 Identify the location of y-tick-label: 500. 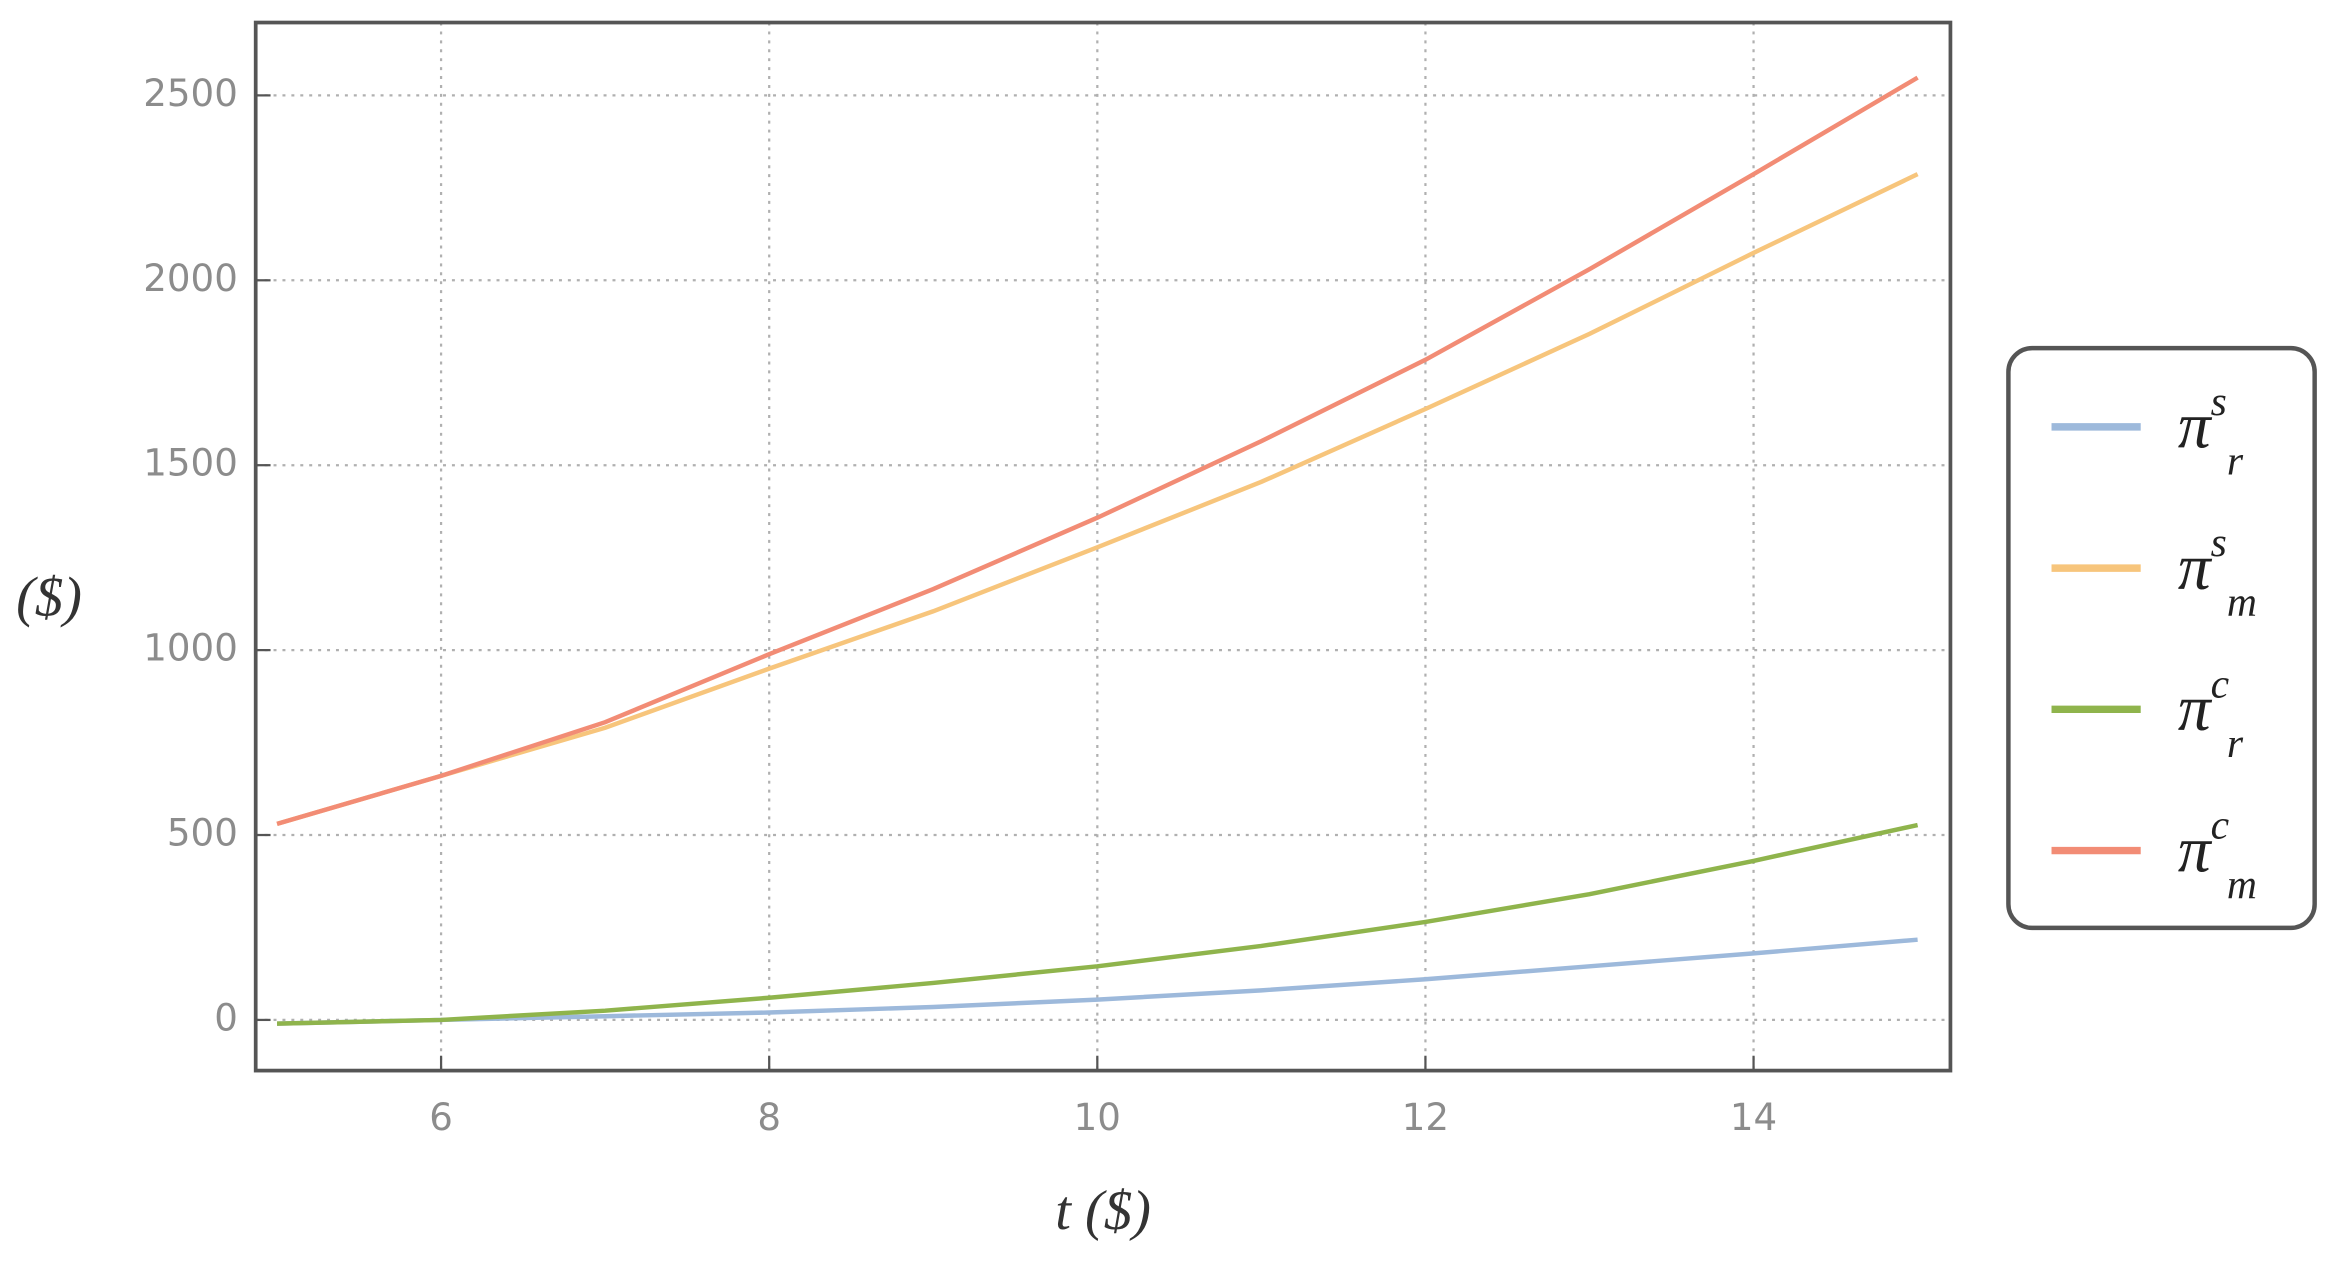
(202, 833).